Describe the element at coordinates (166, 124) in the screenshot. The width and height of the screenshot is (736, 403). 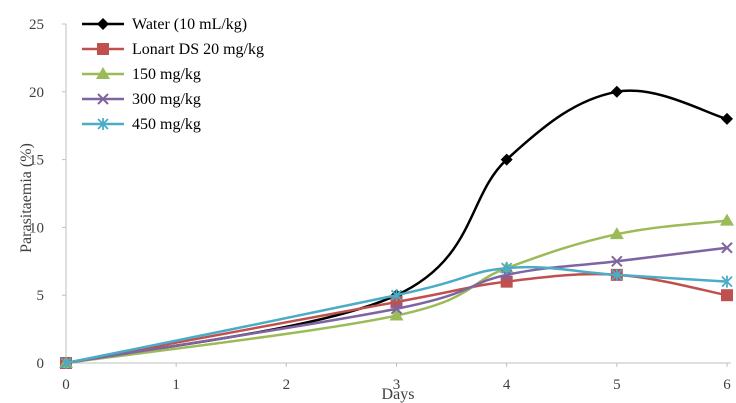
I see `legend-label: 450 mg/kg` at that location.